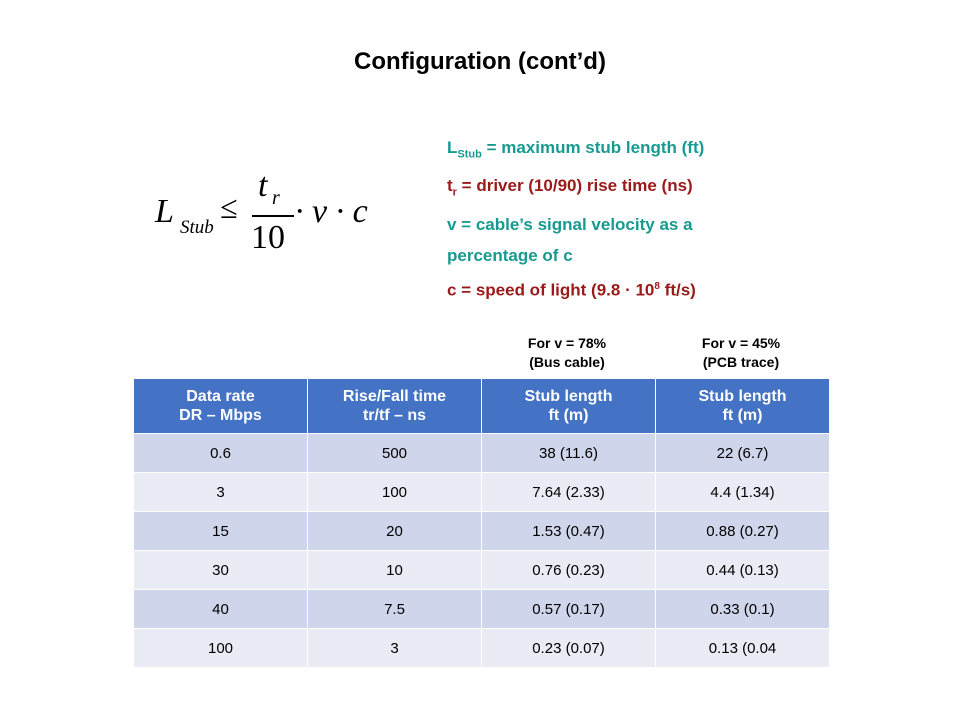 The height and width of the screenshot is (720, 960). I want to click on table-row: 3 100 7.64 (2.33) 4.4 (1.34), so click(481, 492).